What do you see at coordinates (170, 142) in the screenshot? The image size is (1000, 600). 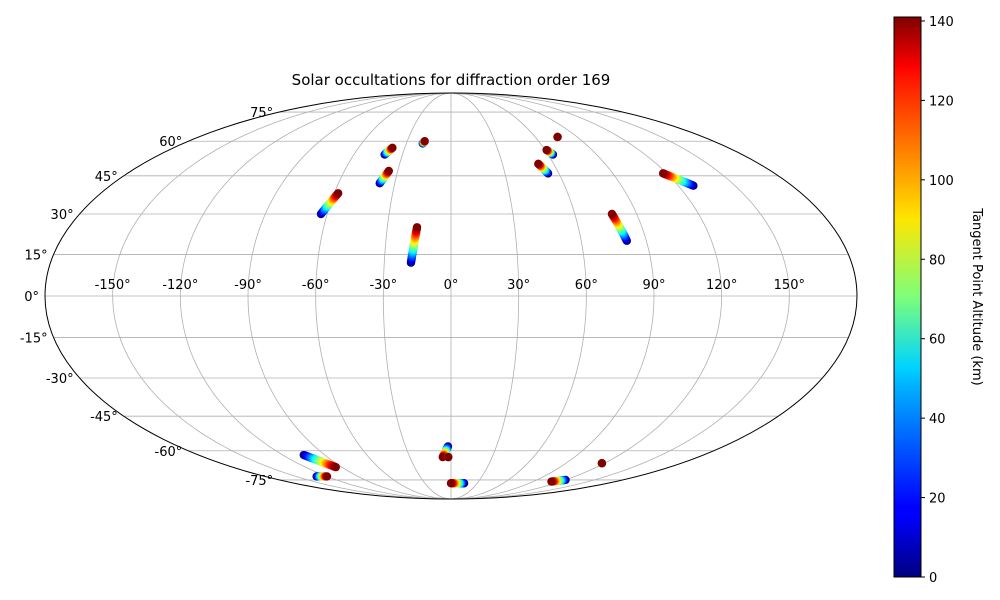 I see `latitude-tick-label: 60°` at bounding box center [170, 142].